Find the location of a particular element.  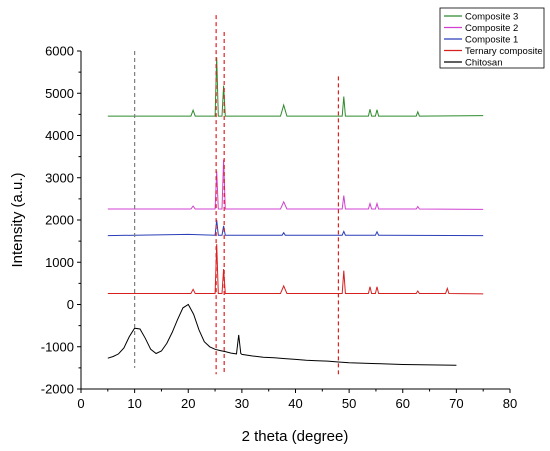

legend-label-1: Composite 2 is located at coordinates (491, 28).